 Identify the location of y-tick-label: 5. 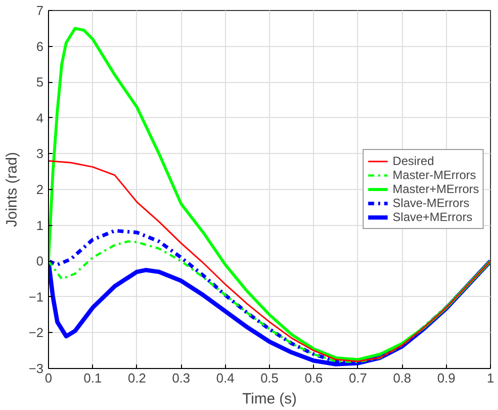
(40, 82).